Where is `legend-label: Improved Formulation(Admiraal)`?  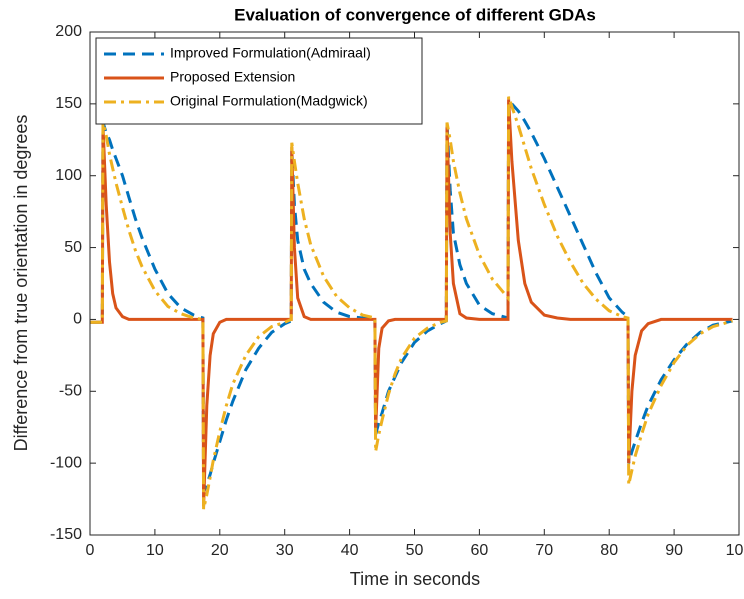
legend-label: Improved Formulation(Admiraal) is located at coordinates (270, 53).